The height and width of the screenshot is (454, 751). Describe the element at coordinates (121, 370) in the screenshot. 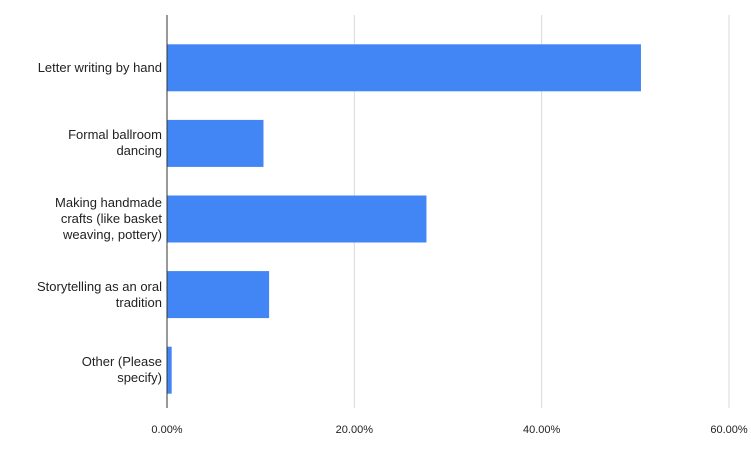

I see `y-tick-label: Other (Please specify)` at that location.